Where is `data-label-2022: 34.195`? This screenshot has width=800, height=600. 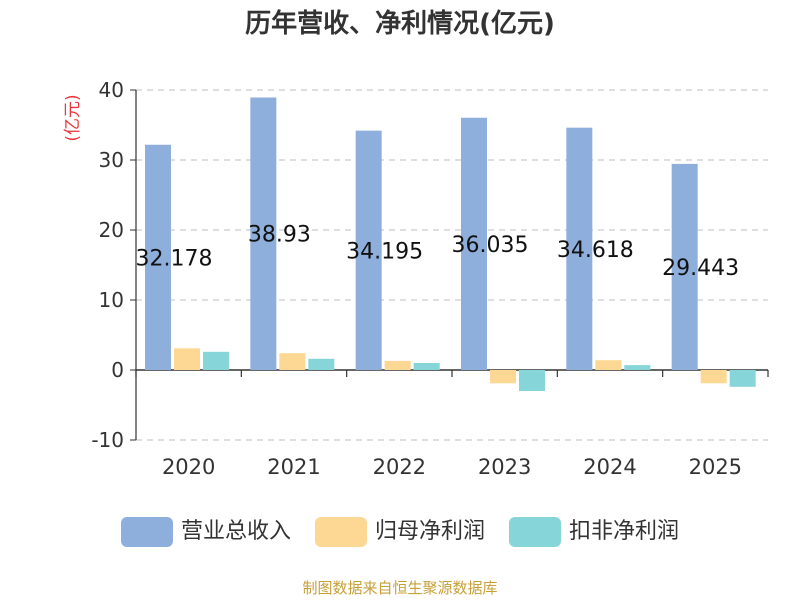
data-label-2022: 34.195 is located at coordinates (384, 251).